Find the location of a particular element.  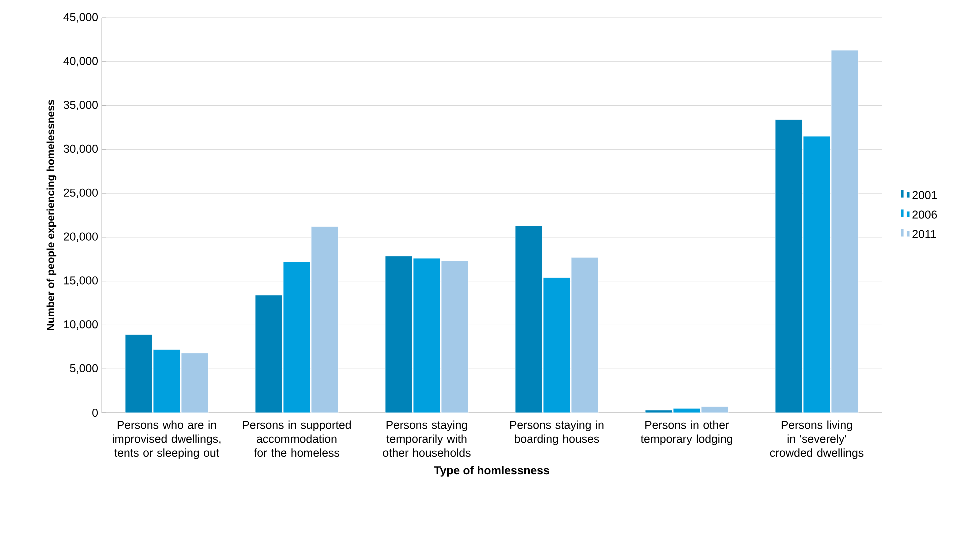

x-tick-label: Persons living in 'severely' crowded dwellings is located at coordinates (817, 440).